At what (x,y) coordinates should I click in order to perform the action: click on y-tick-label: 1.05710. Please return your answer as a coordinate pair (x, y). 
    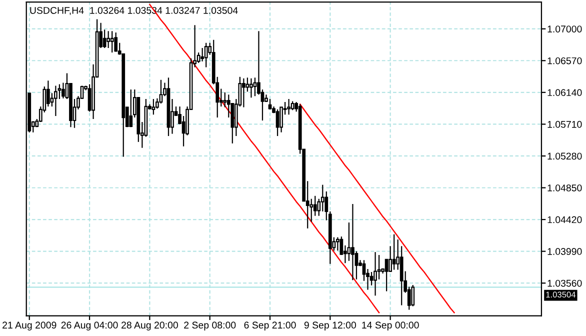
    Looking at the image, I should click on (565, 124).